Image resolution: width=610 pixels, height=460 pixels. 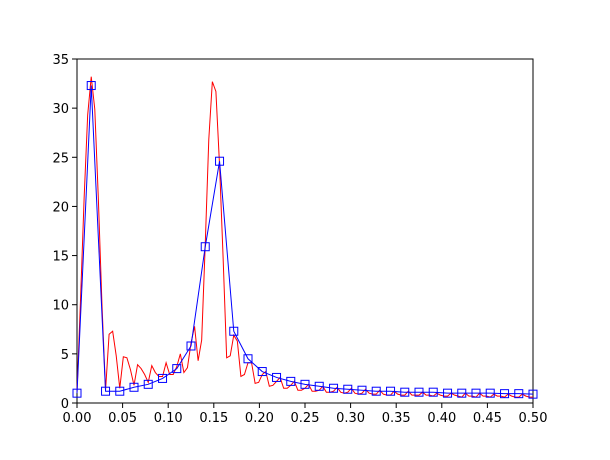 I want to click on x-tick-label: 0.40, so click(x=441, y=418).